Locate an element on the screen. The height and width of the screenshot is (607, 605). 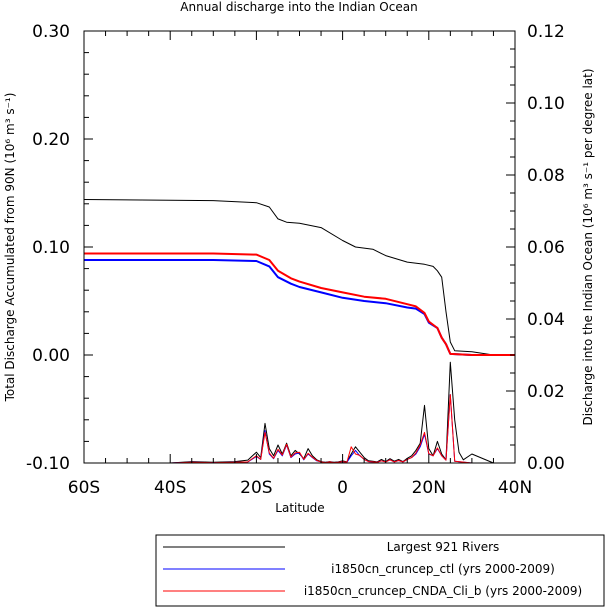
x-axis-label: Latitude is located at coordinates (299, 508).